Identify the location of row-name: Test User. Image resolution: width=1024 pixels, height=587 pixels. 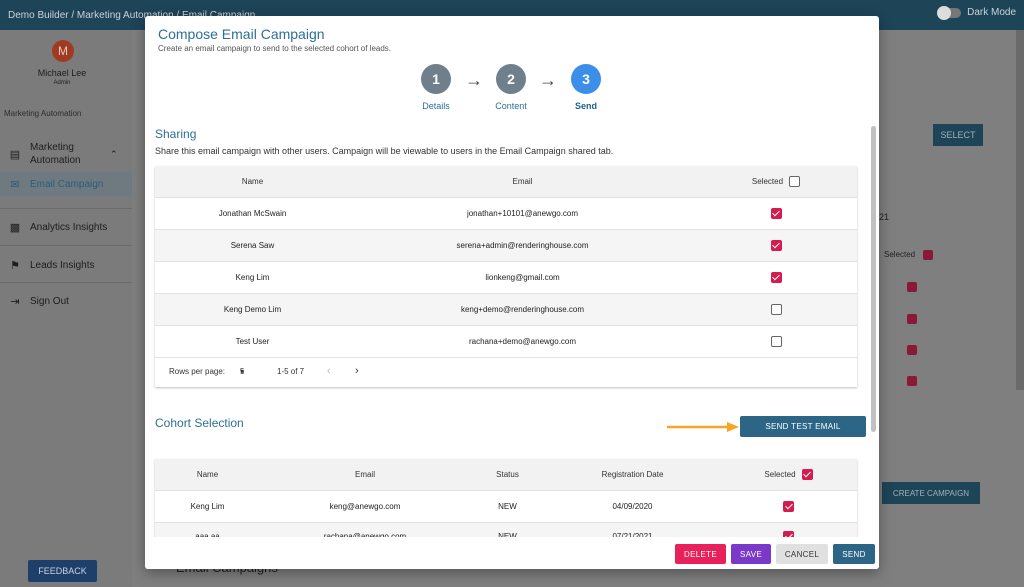
(252, 341).